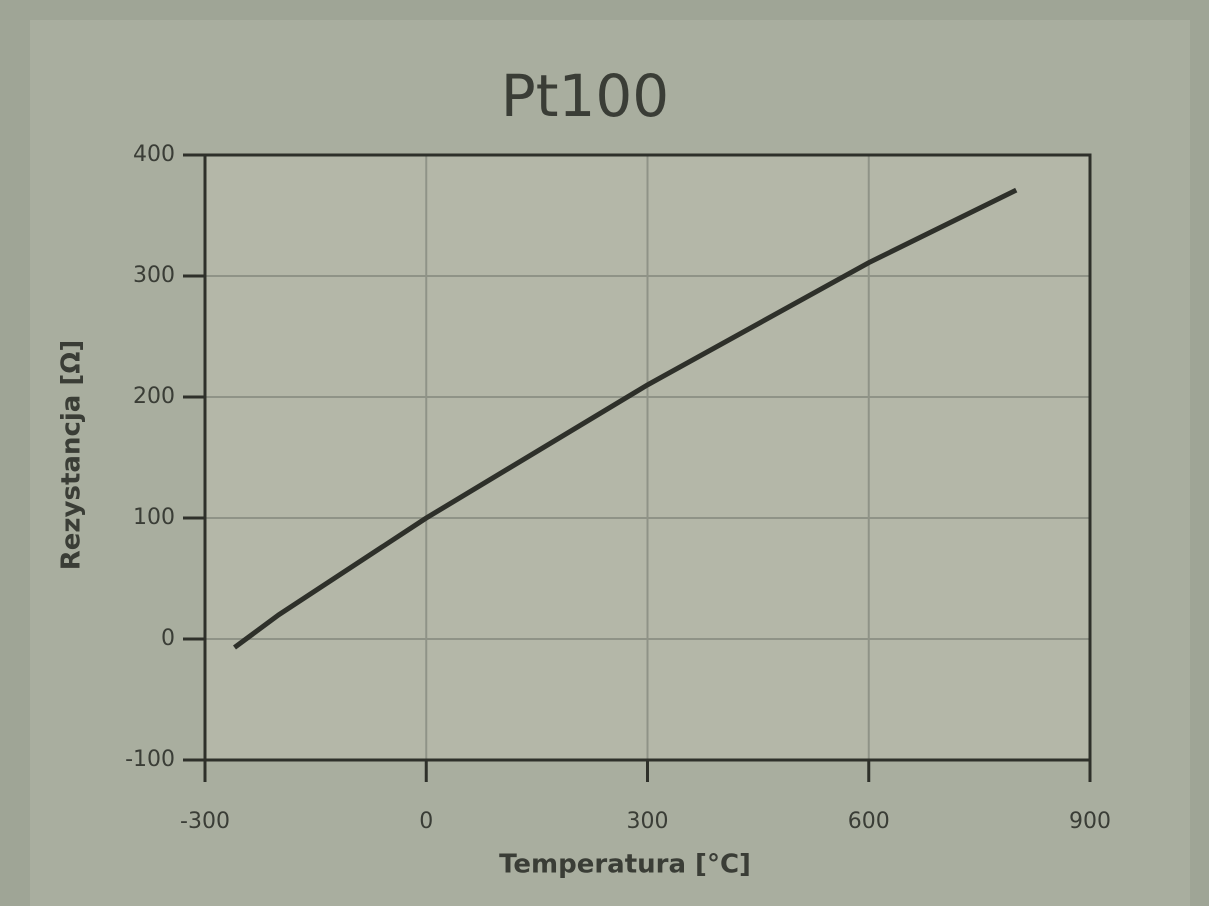 The image size is (1209, 906). I want to click on x-tick-label: 600, so click(869, 821).